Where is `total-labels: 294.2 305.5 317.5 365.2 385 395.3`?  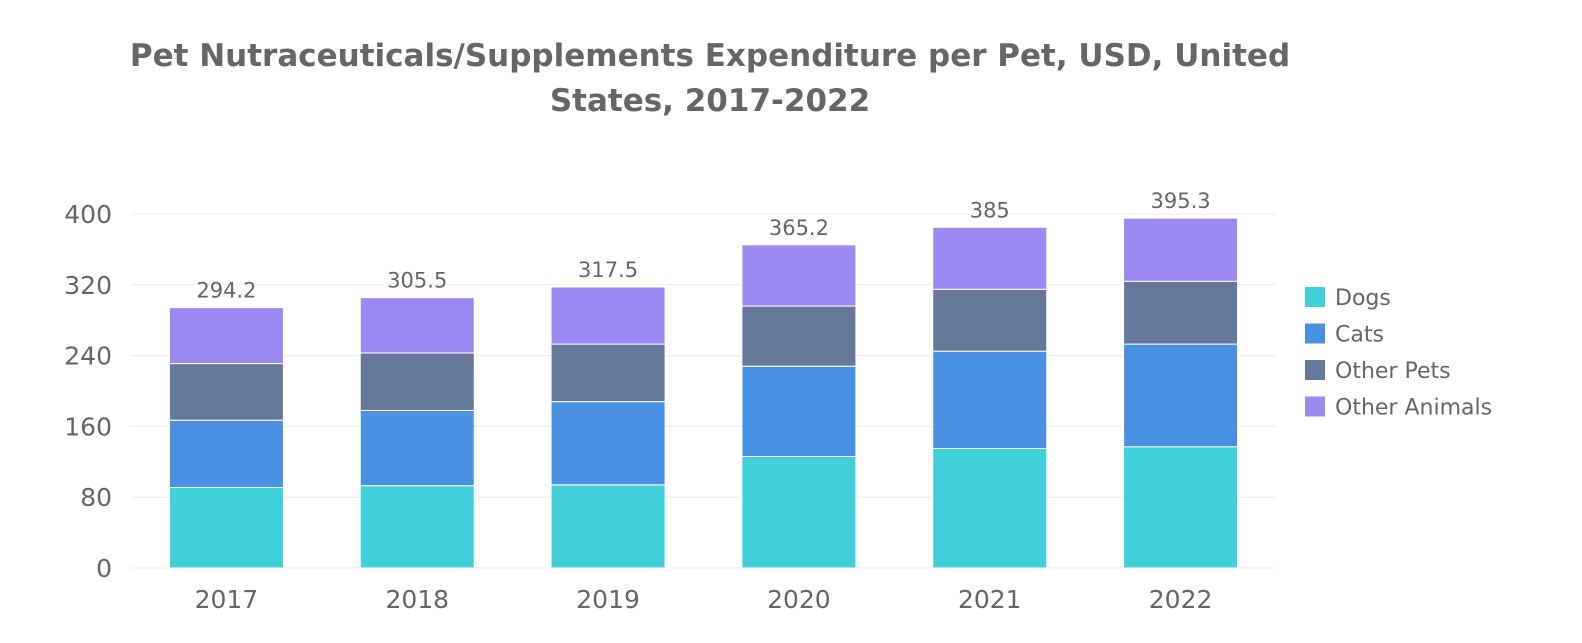 total-labels: 294.2 305.5 317.5 365.2 385 395.3 is located at coordinates (703, 245).